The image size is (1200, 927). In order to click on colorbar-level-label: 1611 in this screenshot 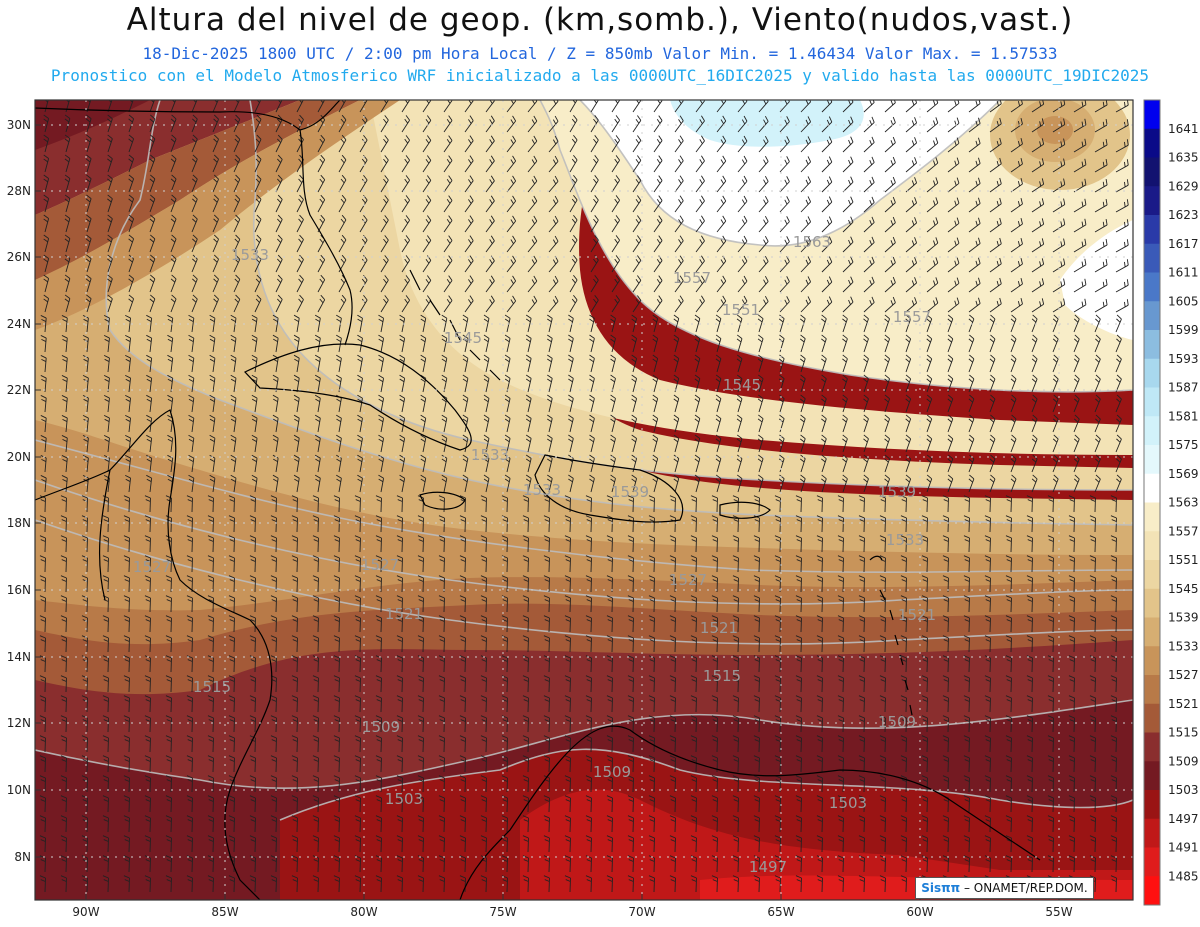, I will do `click(1183, 273)`.